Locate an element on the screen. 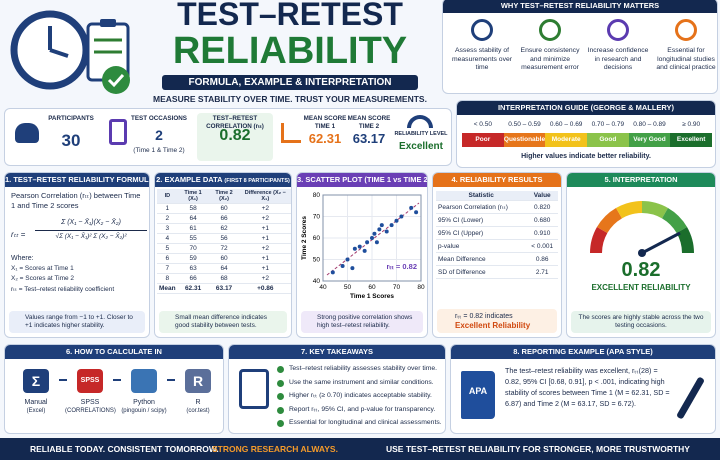  range-label: 0.70 – 0.79 is located at coordinates (608, 124).